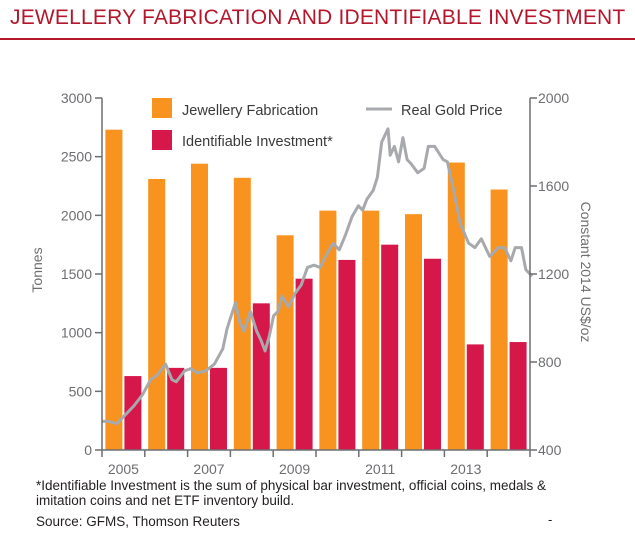 This screenshot has width=635, height=541. I want to click on bar-jewellery-2009, so click(285, 342).